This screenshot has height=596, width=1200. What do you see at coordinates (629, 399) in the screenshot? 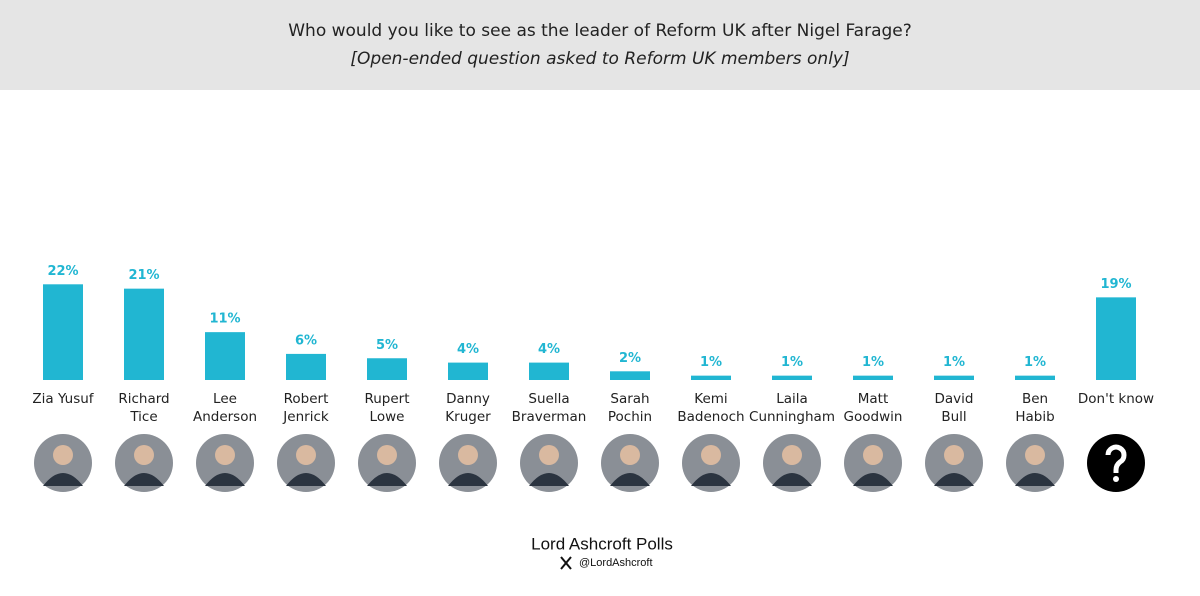
I see `x-tick-label: Sarah` at bounding box center [629, 399].